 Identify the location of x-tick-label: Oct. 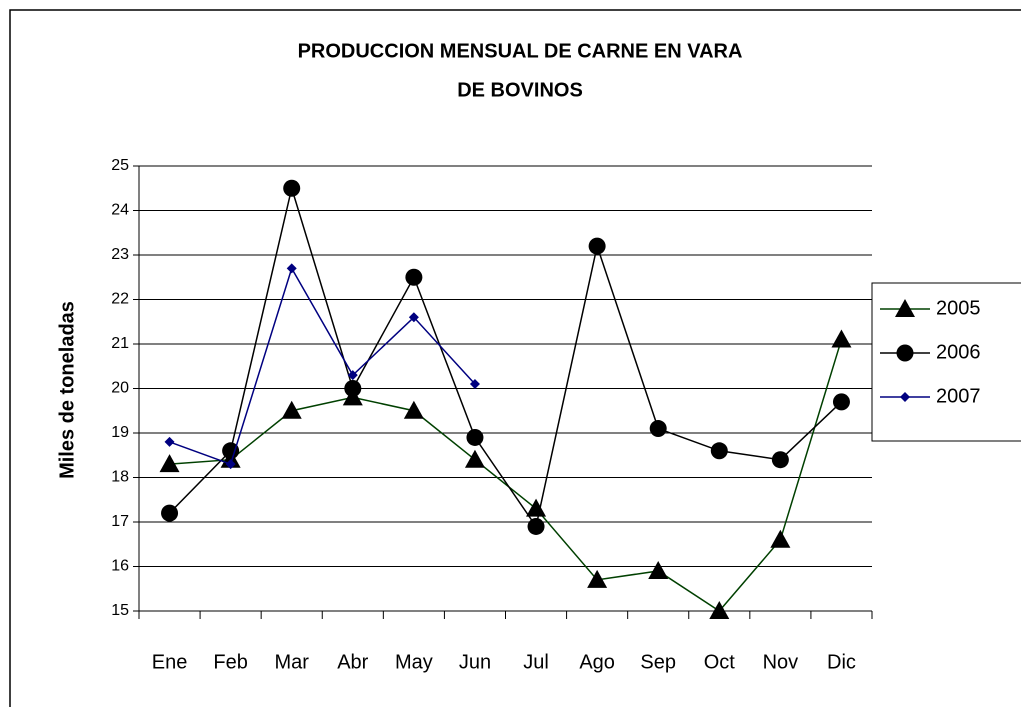
(720, 662).